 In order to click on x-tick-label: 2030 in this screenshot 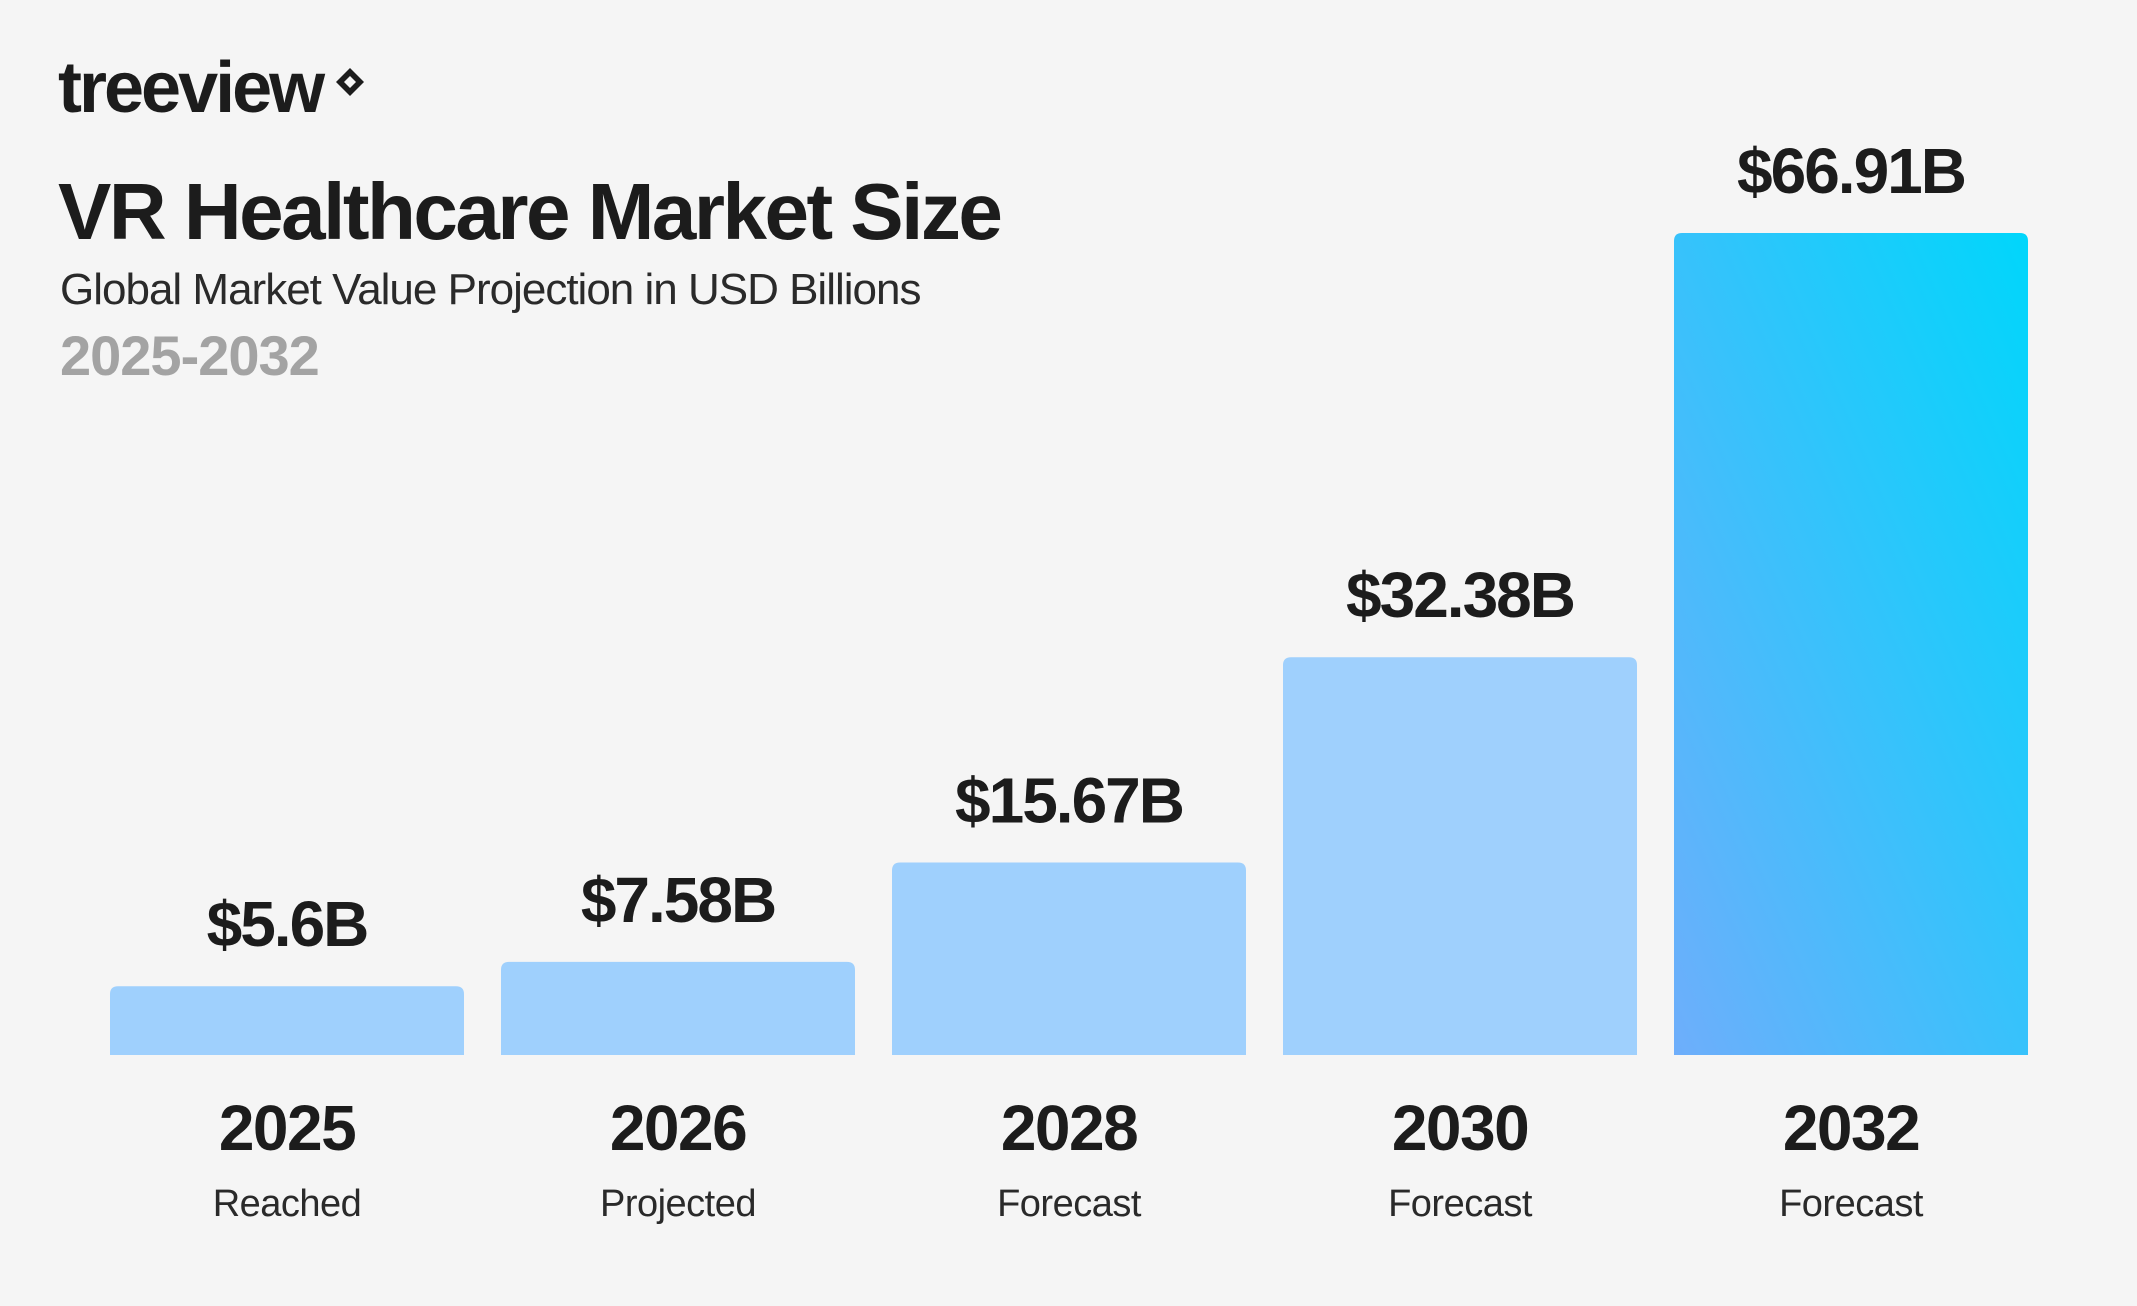, I will do `click(1460, 1128)`.